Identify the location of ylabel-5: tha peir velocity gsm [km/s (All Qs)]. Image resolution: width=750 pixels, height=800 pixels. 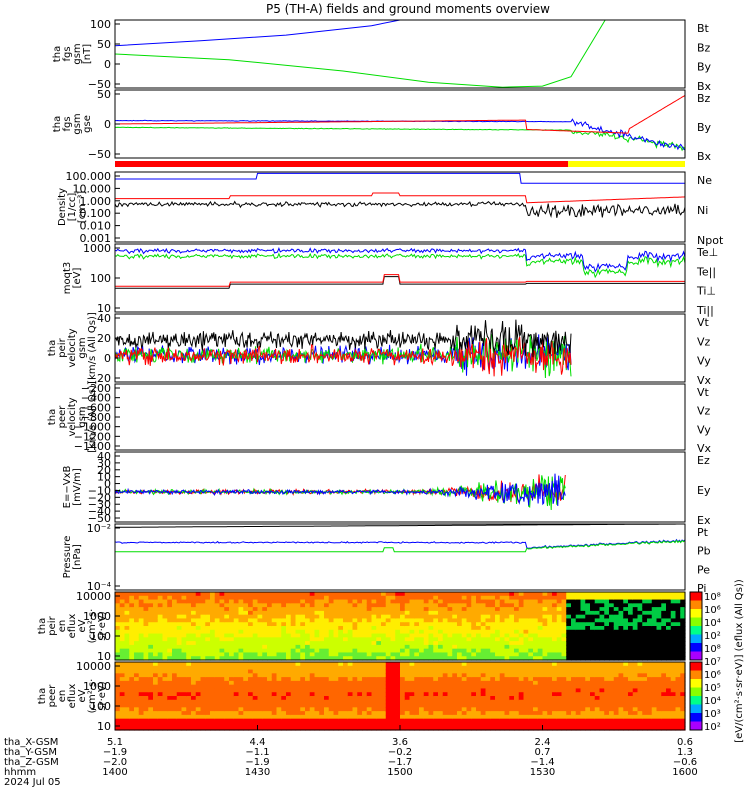
(72, 348).